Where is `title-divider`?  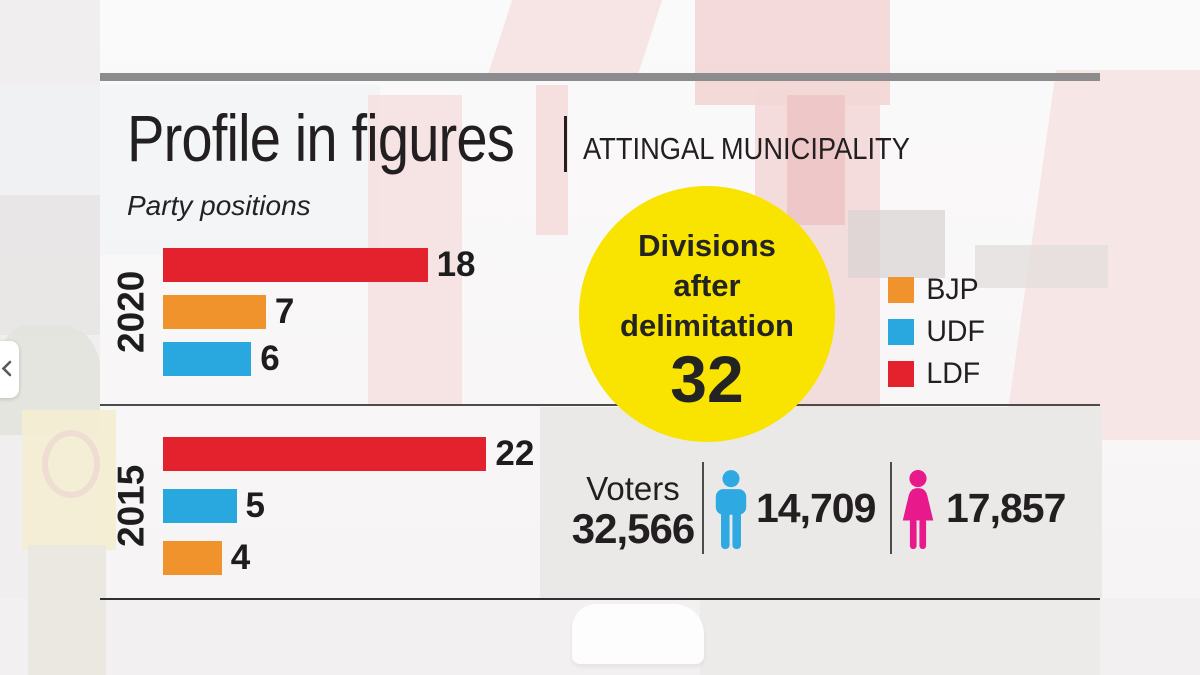 title-divider is located at coordinates (565, 144).